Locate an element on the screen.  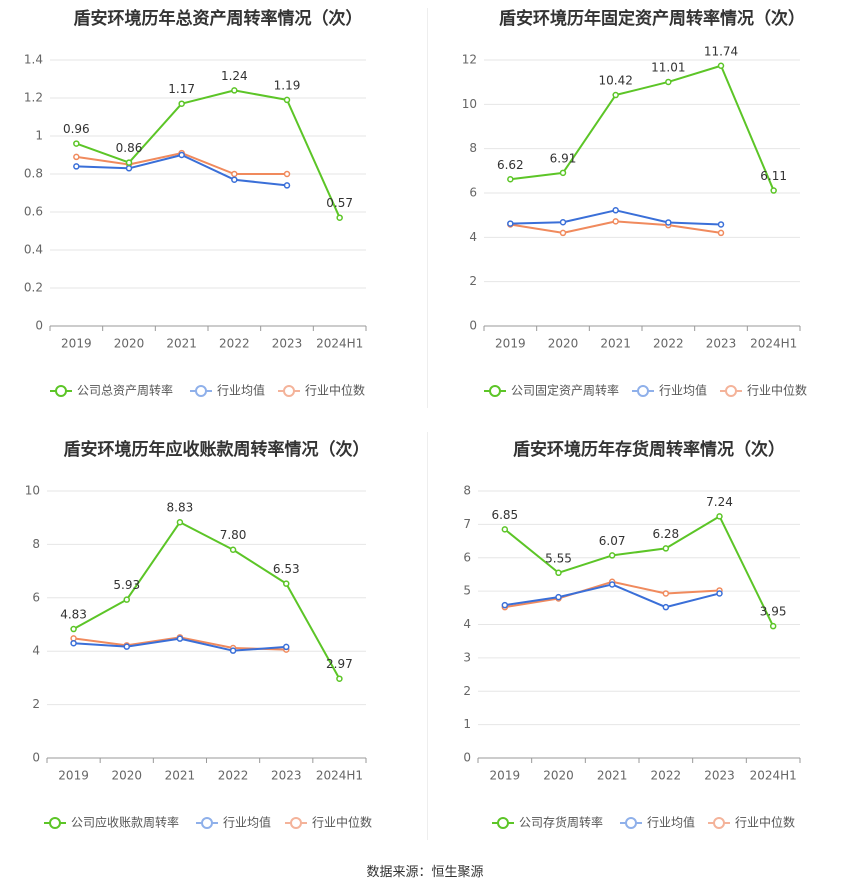
data-label: 0.86 is located at coordinates (129, 148).